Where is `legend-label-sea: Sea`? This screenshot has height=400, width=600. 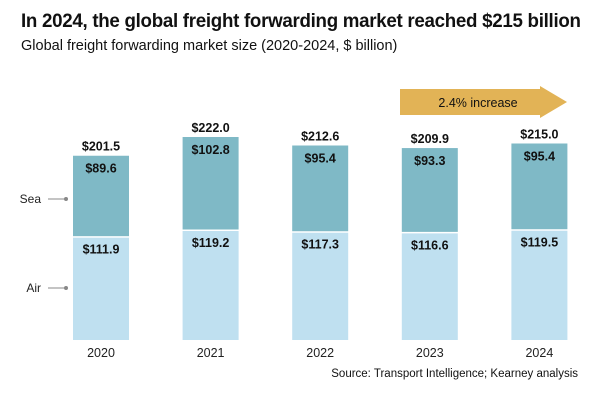
legend-label-sea: Sea is located at coordinates (31, 199).